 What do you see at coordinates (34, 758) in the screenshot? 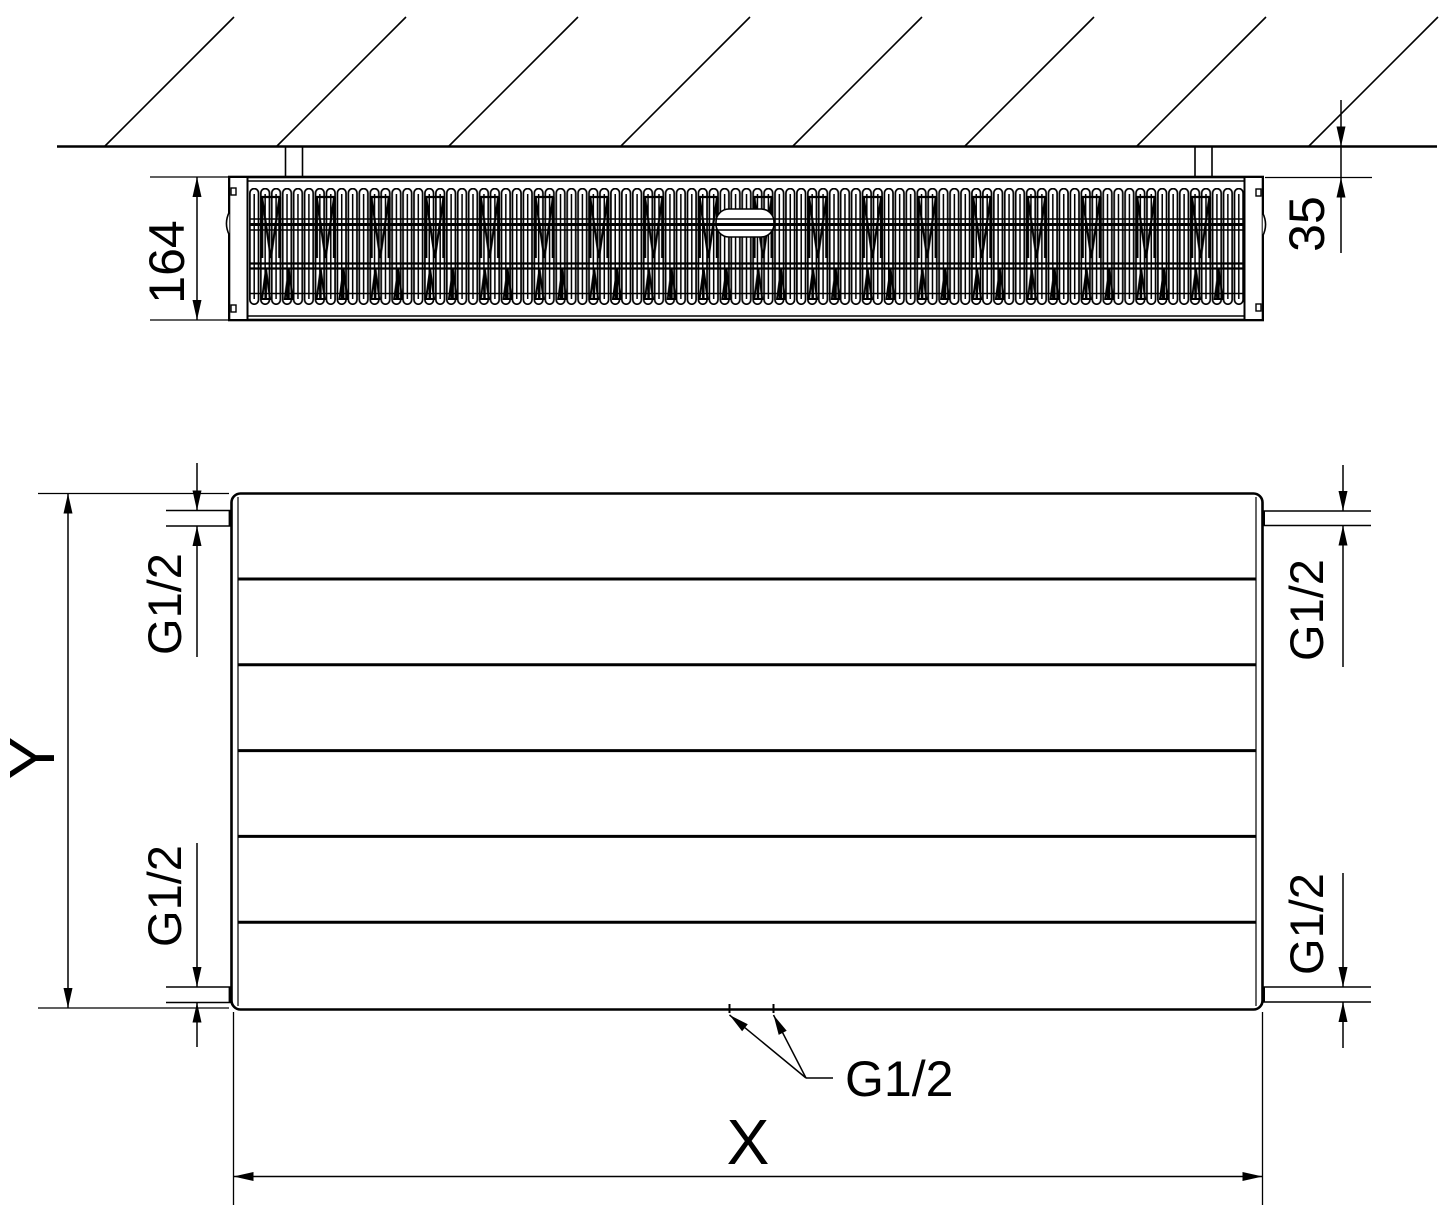
I see `height-dim-label: Y` at bounding box center [34, 758].